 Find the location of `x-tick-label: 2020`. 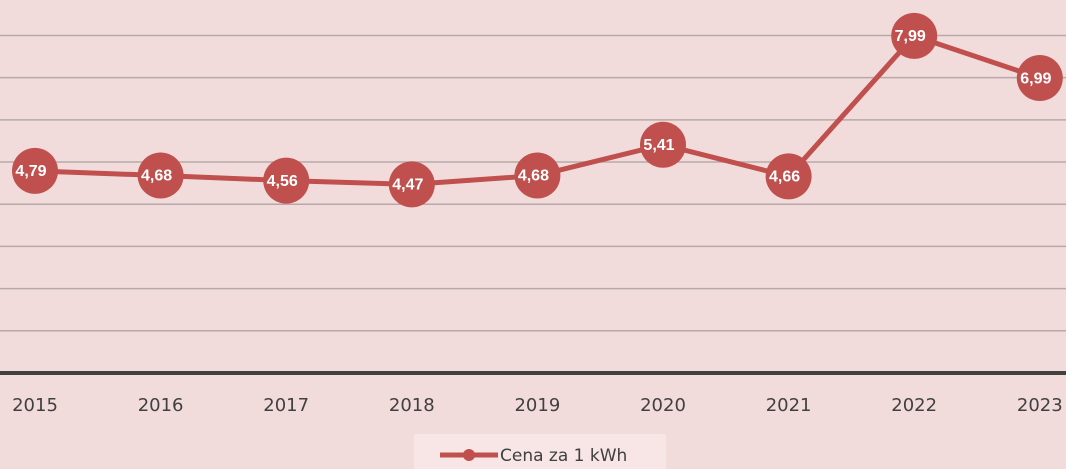

x-tick-label: 2020 is located at coordinates (663, 405).